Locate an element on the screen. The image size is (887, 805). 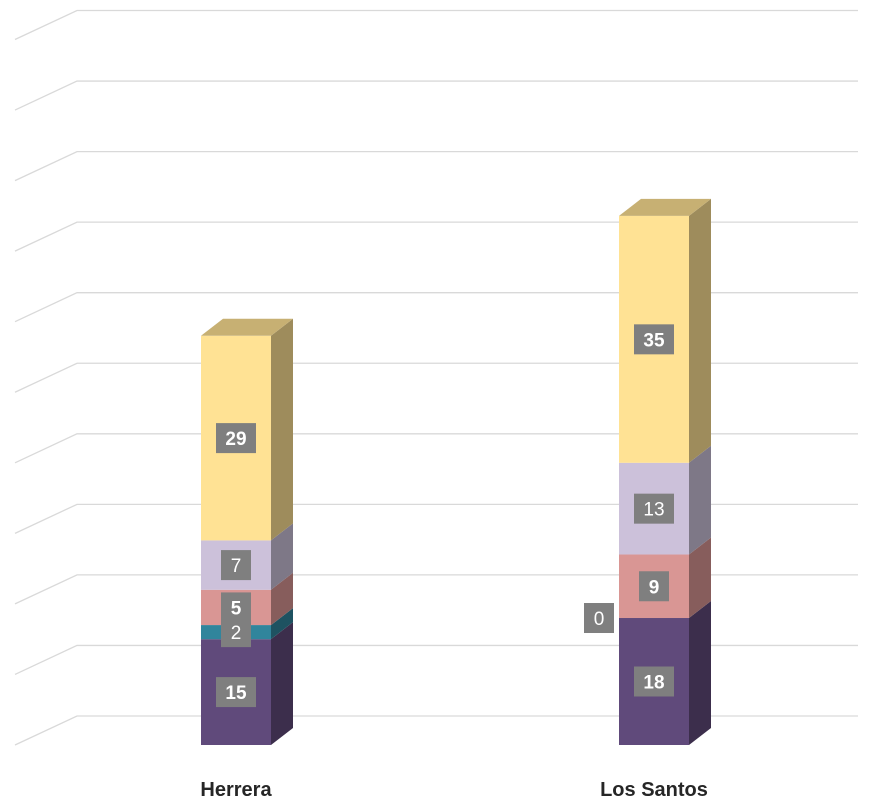
data-label: 13 is located at coordinates (653, 510).